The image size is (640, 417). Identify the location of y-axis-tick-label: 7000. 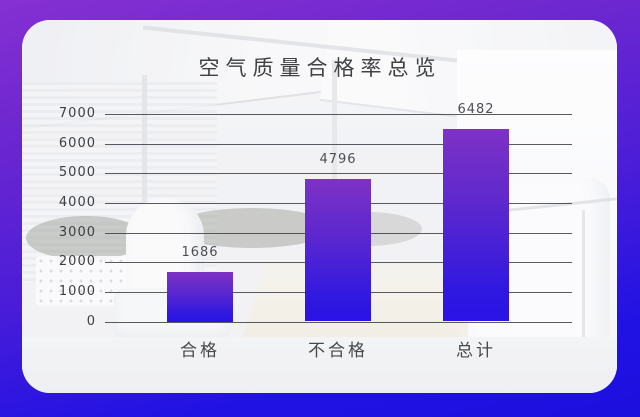
(77, 113).